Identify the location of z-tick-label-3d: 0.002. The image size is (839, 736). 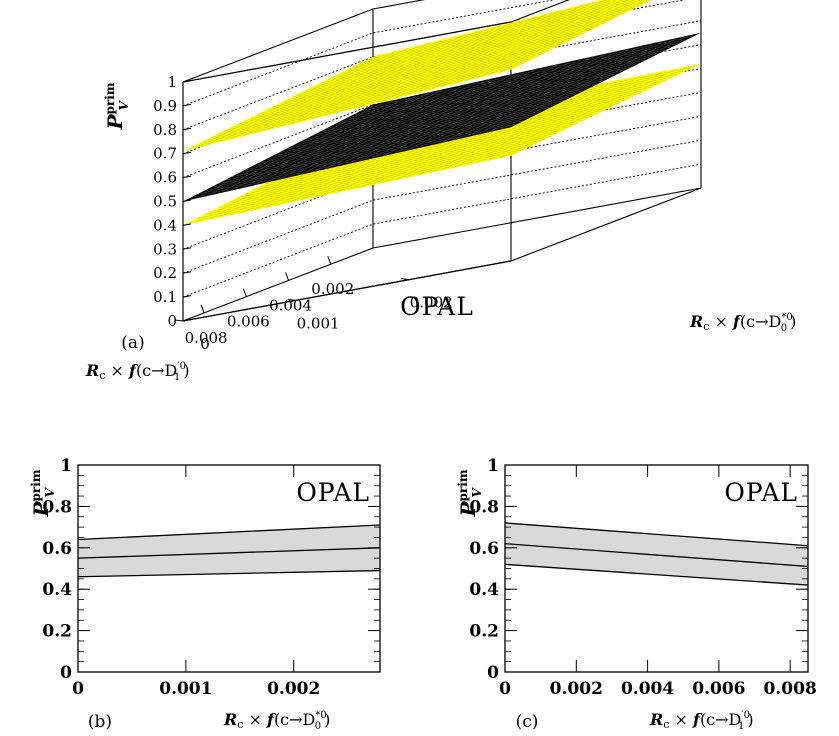
(431, 303).